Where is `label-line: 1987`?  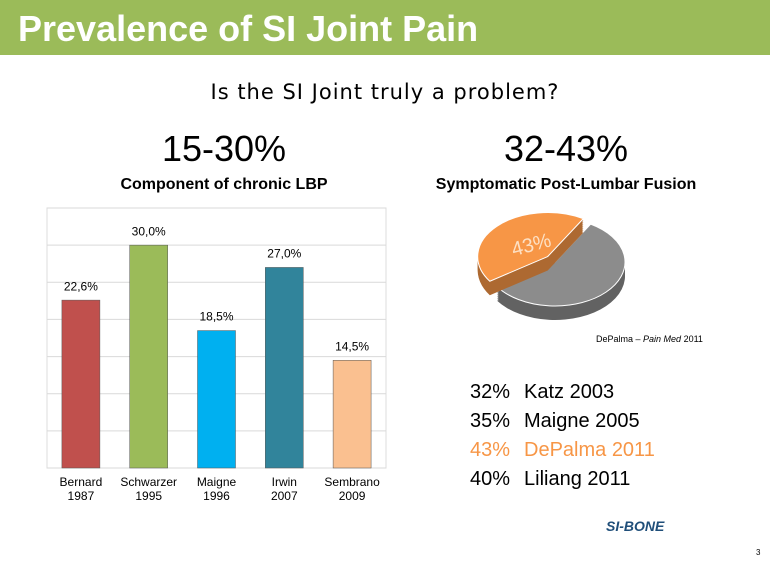
label-line: 1987 is located at coordinates (81, 496).